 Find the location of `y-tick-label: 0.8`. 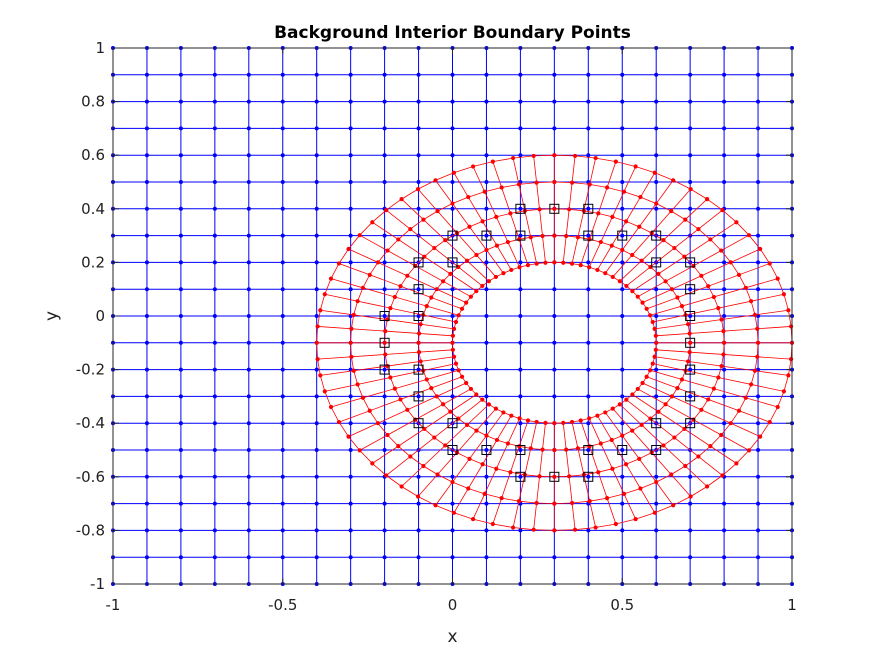

y-tick-label: 0.8 is located at coordinates (93, 102).